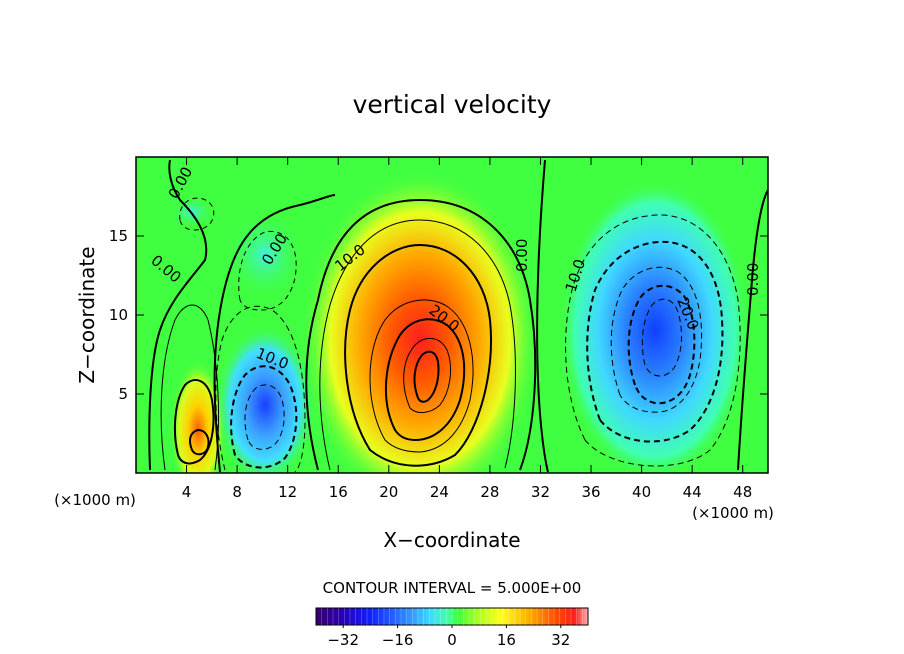  What do you see at coordinates (590, 492) in the screenshot?
I see `x-tick-label: 36` at bounding box center [590, 492].